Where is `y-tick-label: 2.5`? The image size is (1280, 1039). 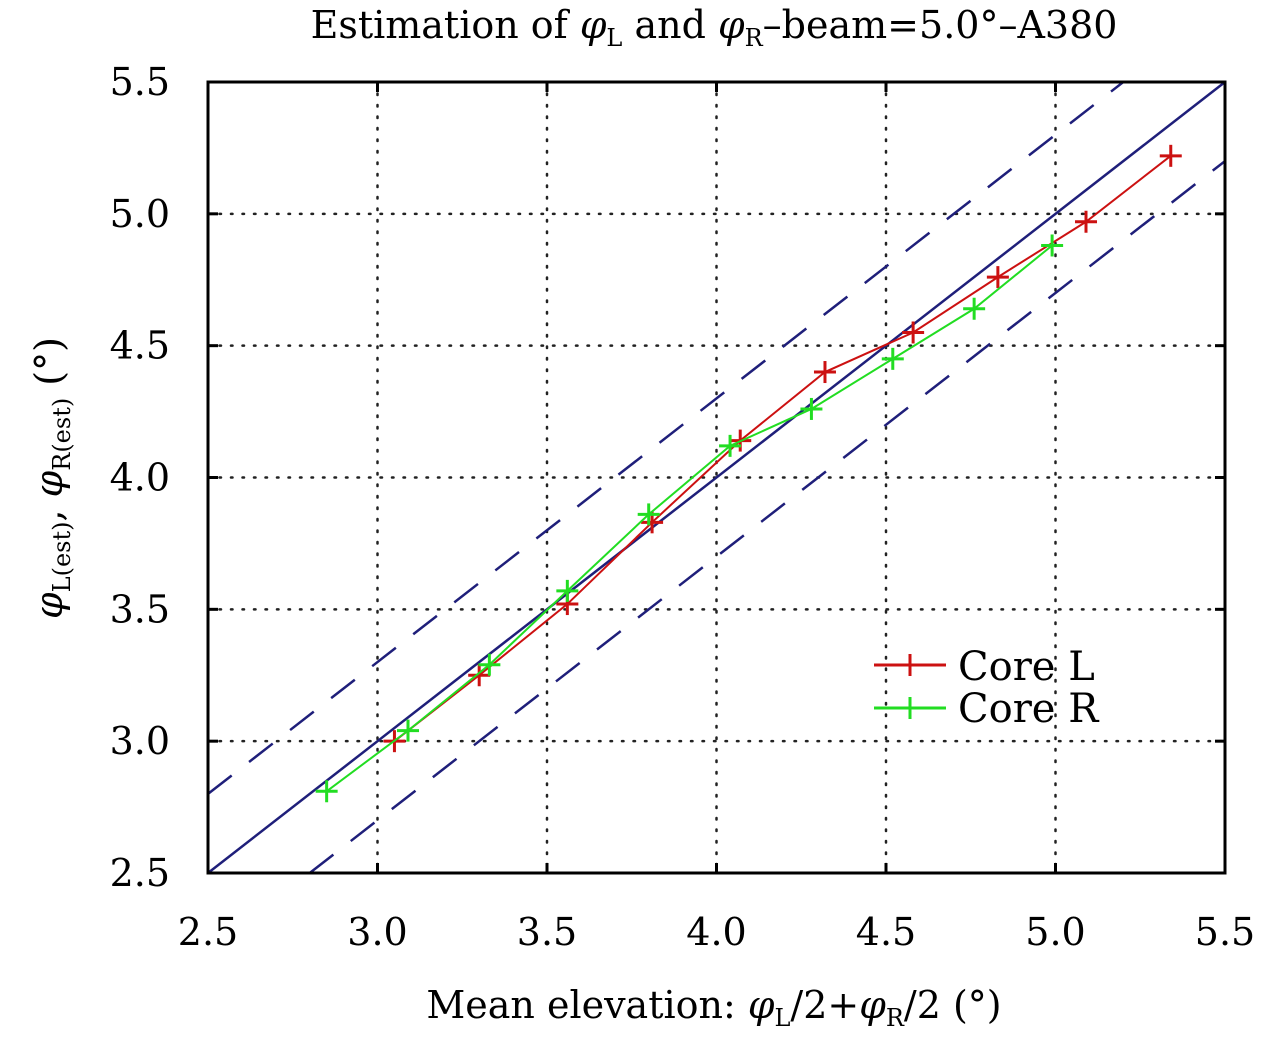 y-tick-label: 2.5 is located at coordinates (140, 873).